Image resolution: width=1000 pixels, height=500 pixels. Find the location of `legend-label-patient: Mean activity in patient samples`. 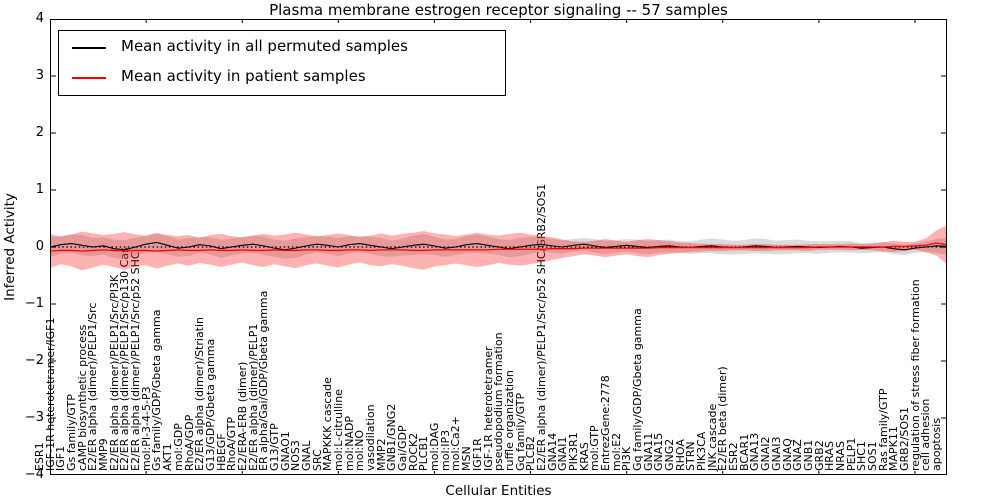

legend-label-patient: Mean activity in patient samples is located at coordinates (243, 76).